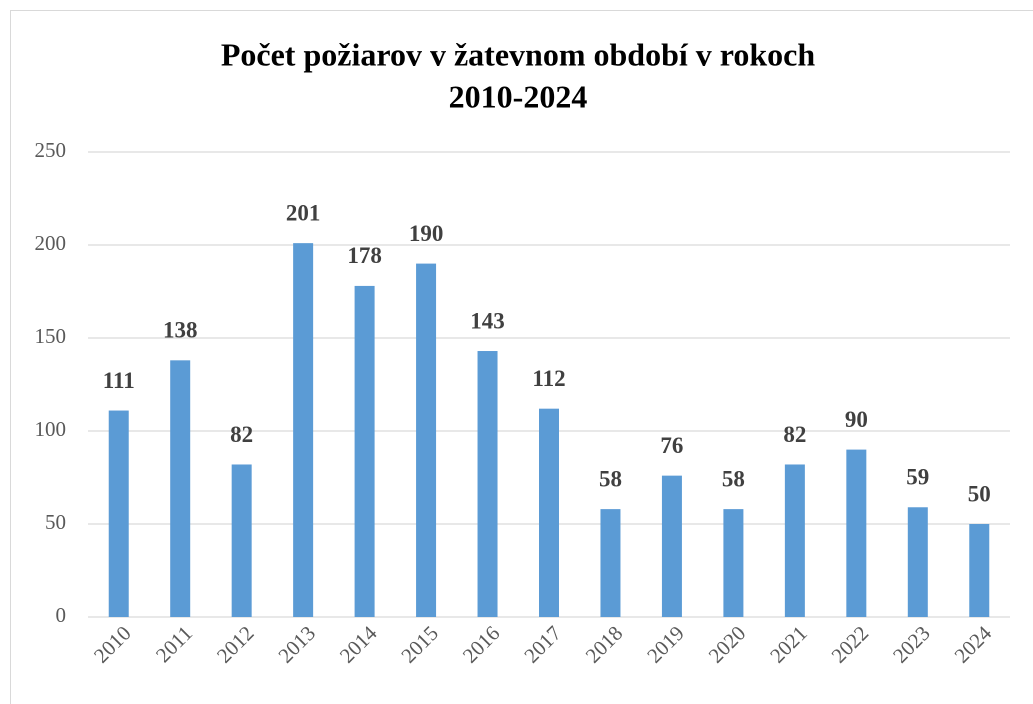 Image resolution: width=1033 pixels, height=704 pixels. What do you see at coordinates (487, 320) in the screenshot?
I see `data-label: 143` at bounding box center [487, 320].